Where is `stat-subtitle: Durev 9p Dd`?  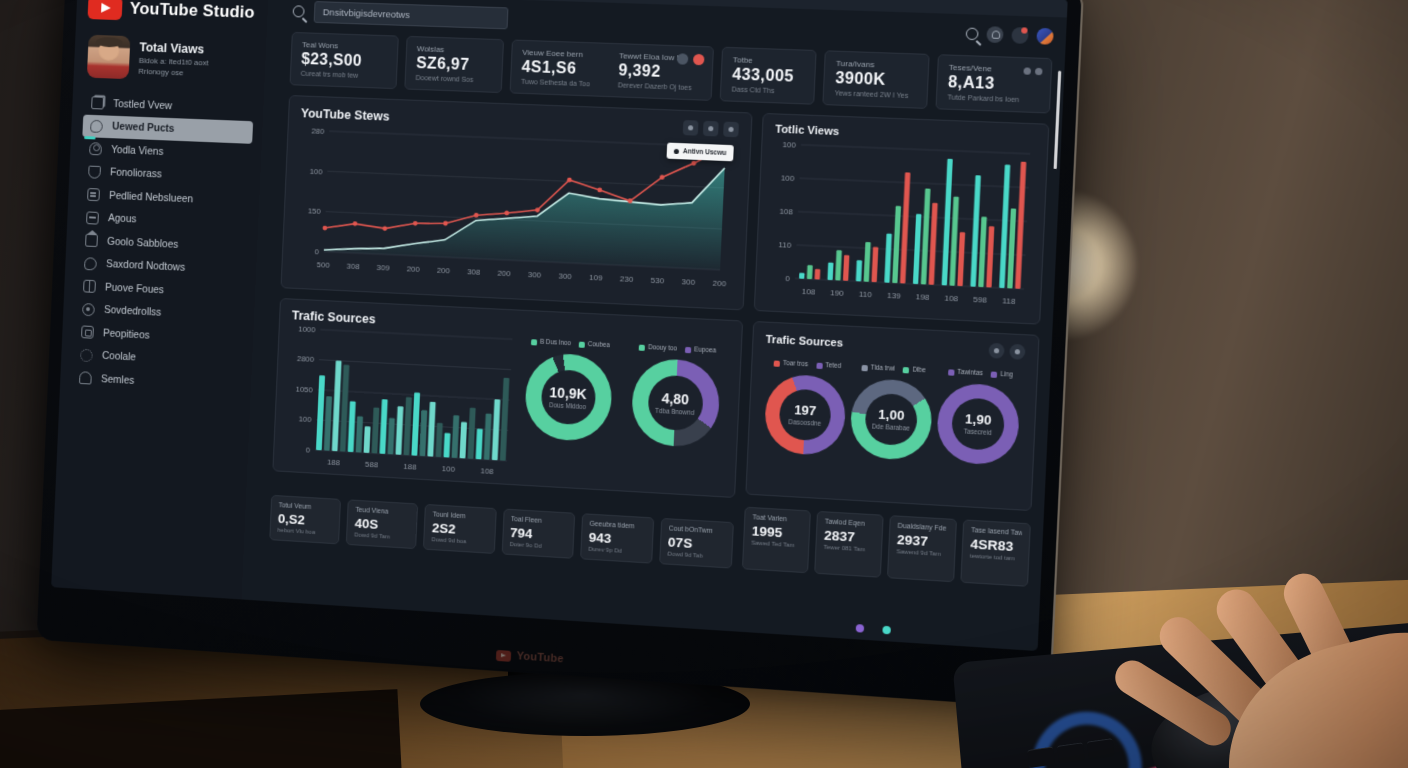
stat-subtitle: Durev 9p Dd is located at coordinates (605, 550).